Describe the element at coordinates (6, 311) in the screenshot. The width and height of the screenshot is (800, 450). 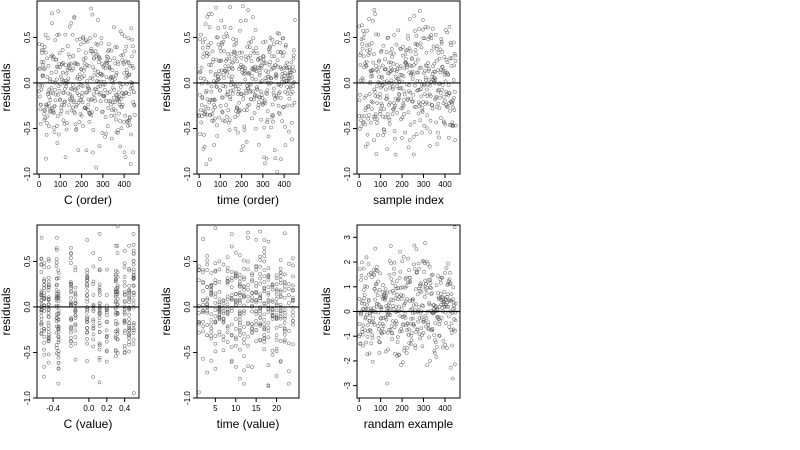
I see `y-axis-title: residuals` at that location.